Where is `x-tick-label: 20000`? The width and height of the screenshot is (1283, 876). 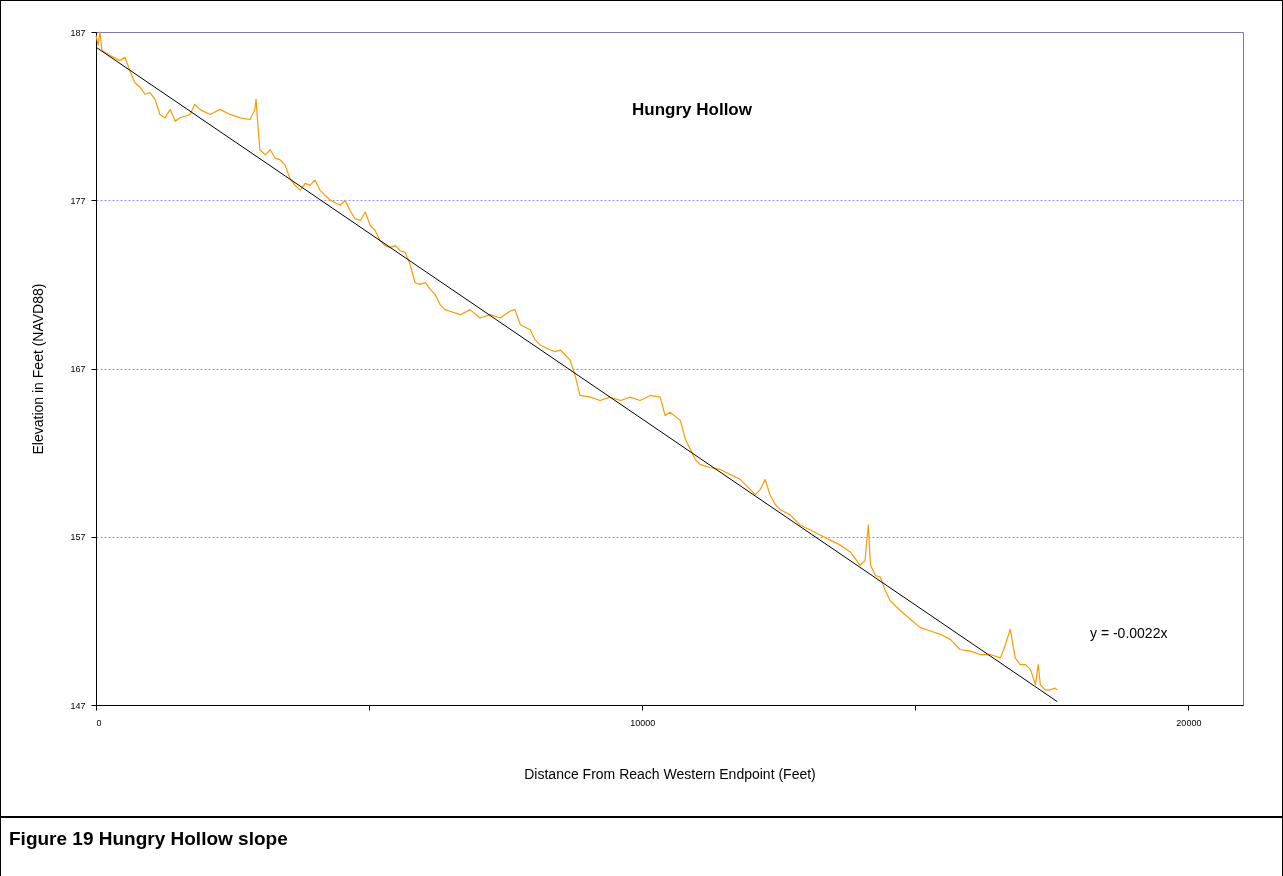
x-tick-label: 20000 is located at coordinates (1189, 722).